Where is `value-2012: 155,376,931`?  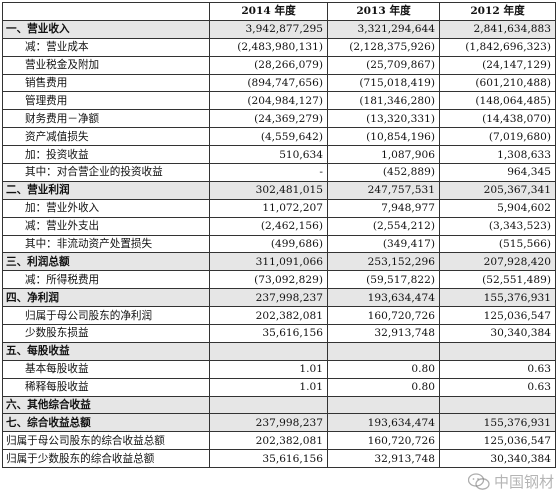 value-2012: 155,376,931 is located at coordinates (497, 423).